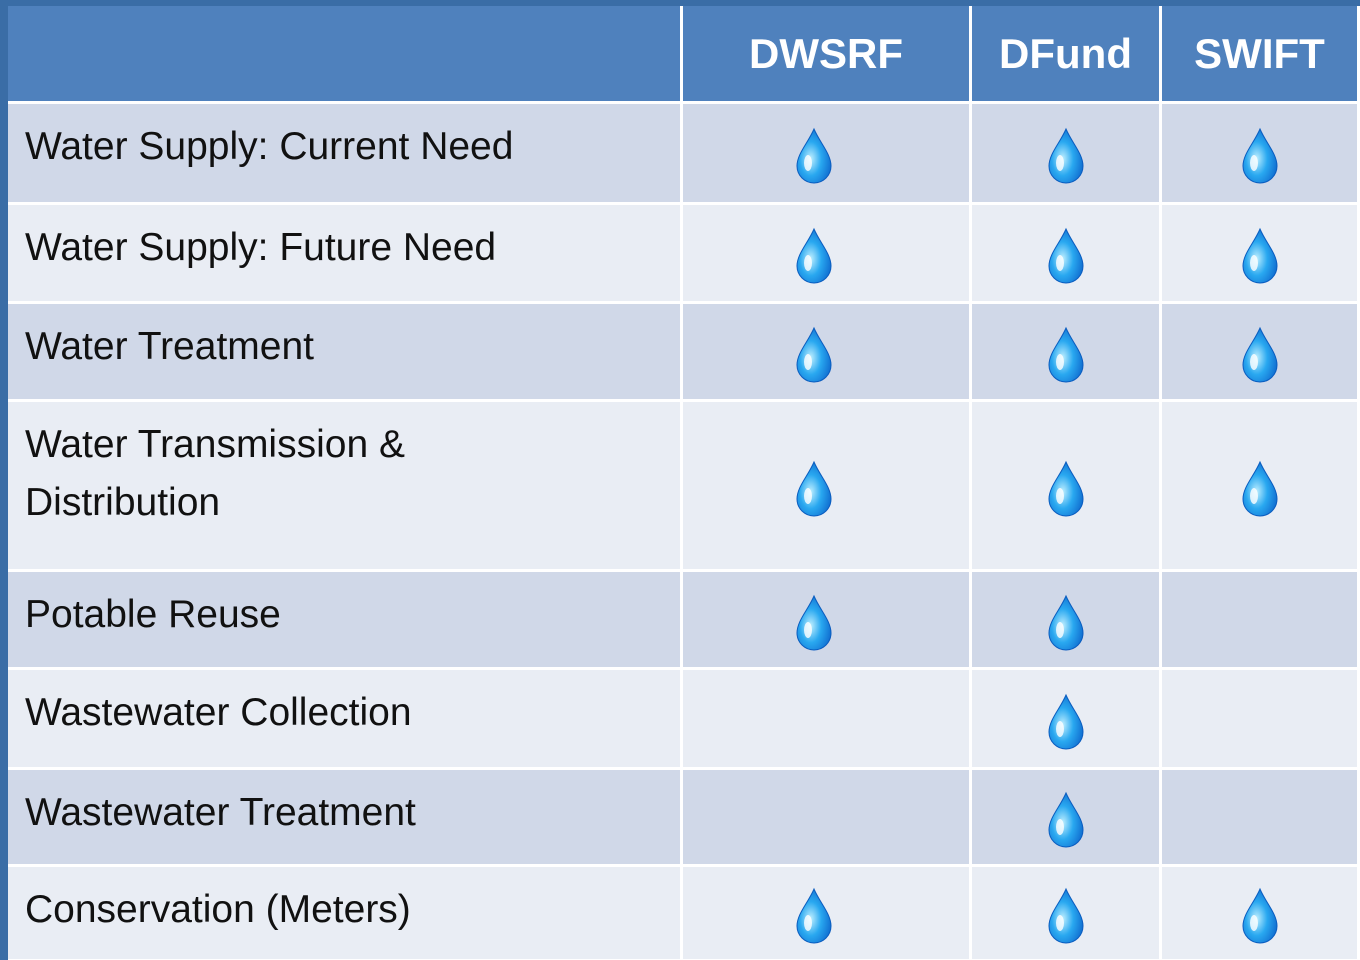  I want to click on row-label: Water Supply: Current Need, so click(344, 153).